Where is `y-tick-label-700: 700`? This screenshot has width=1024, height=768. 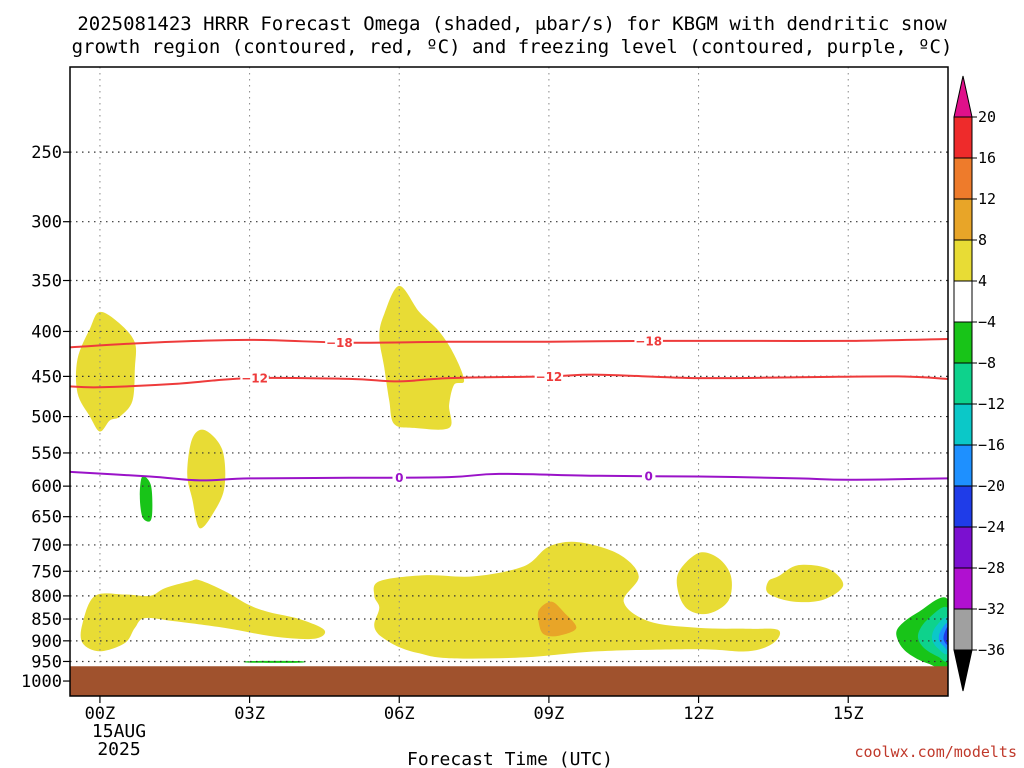
y-tick-label-700: 700 is located at coordinates (46, 546).